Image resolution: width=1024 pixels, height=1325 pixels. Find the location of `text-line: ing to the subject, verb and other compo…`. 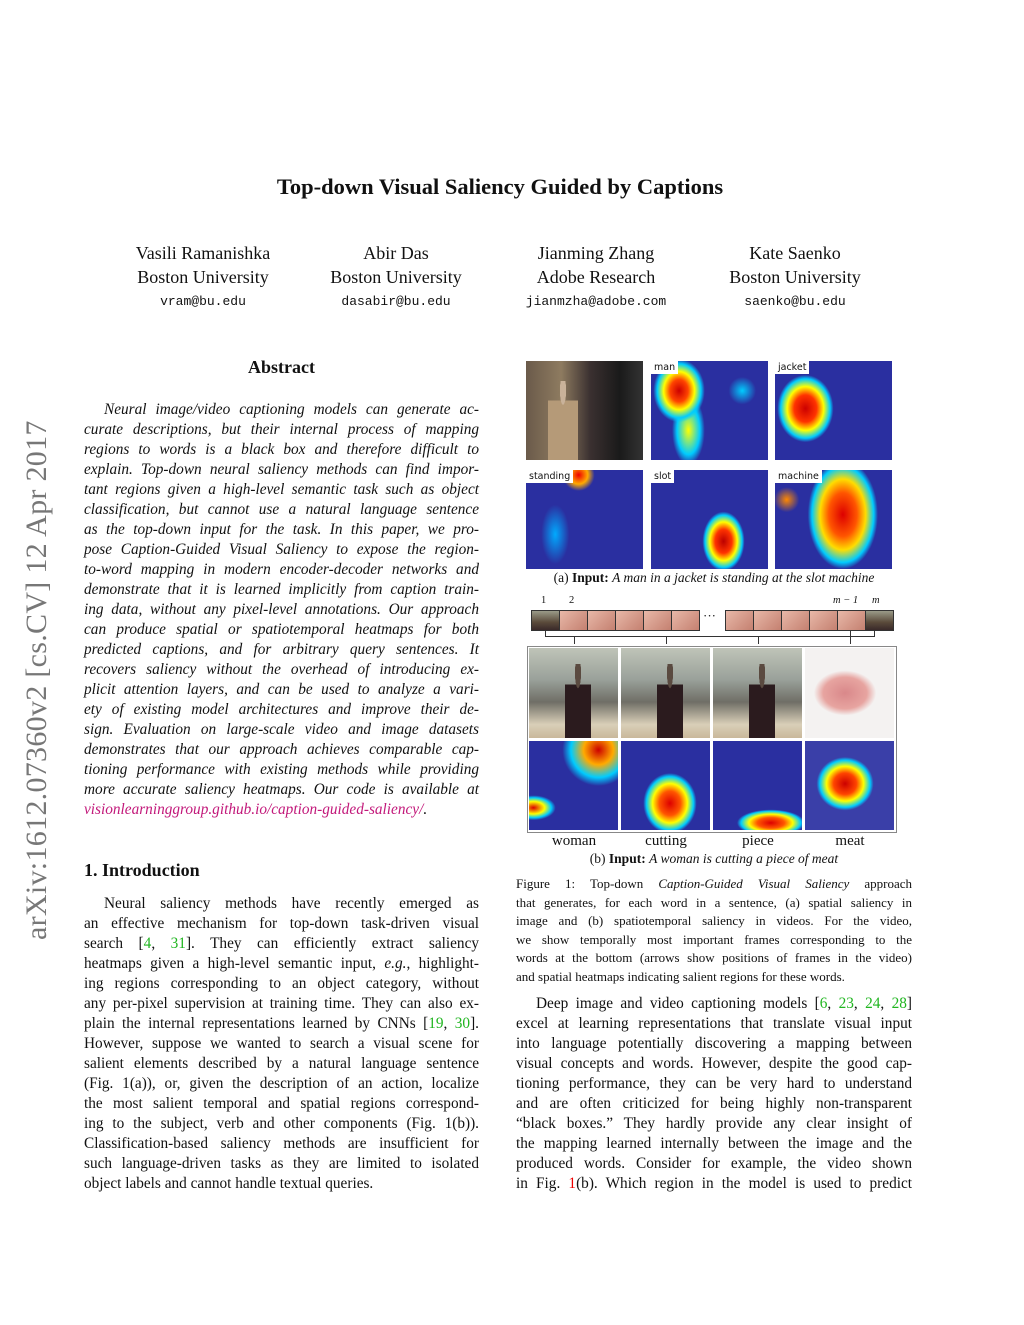

text-line: ing to the subject, verb and other compo… is located at coordinates (281, 1123).